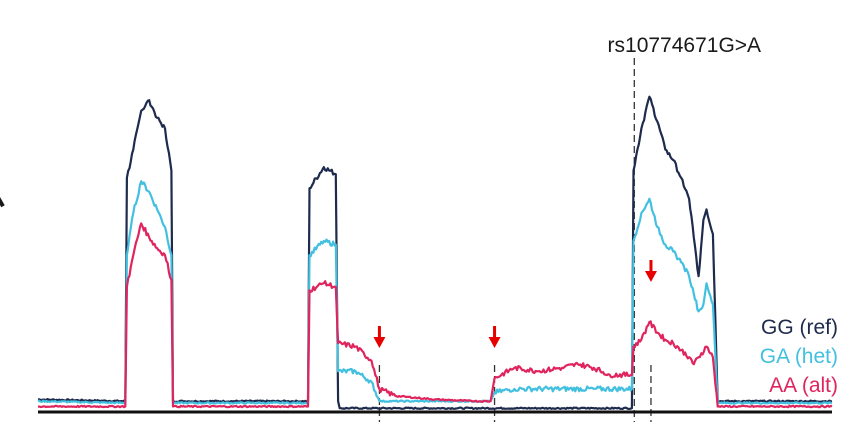 The height and width of the screenshot is (425, 852). I want to click on legend-item-ga: GA (het), so click(799, 356).